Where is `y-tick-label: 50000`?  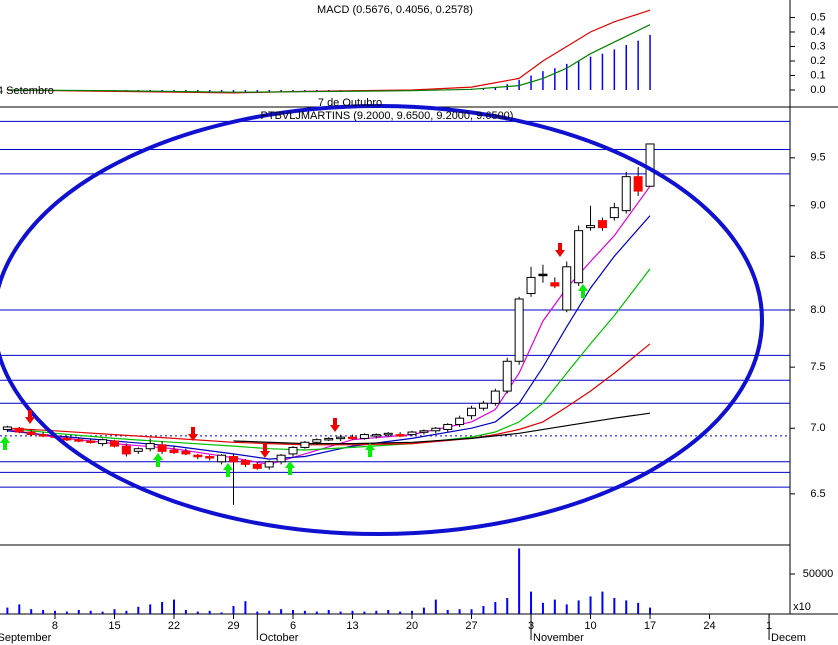 y-tick-label: 50000 is located at coordinates (818, 574).